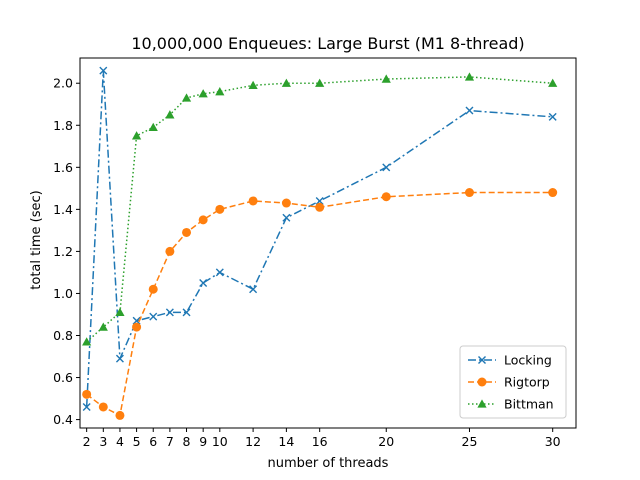 This screenshot has width=640, height=480. What do you see at coordinates (63, 335) in the screenshot?
I see `y-tick-label: 0.8` at bounding box center [63, 335].